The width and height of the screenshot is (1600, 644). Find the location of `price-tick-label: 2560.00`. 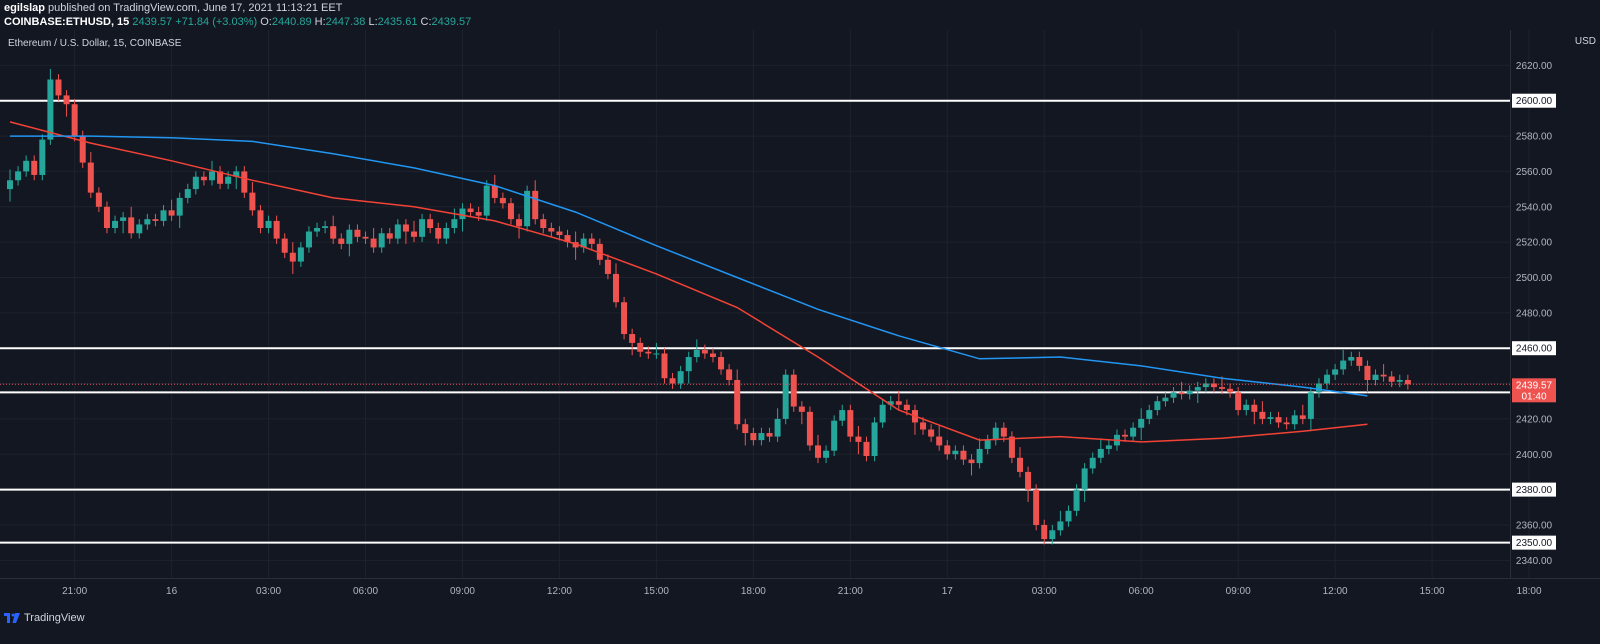

price-tick-label: 2560.00 is located at coordinates (1534, 172).